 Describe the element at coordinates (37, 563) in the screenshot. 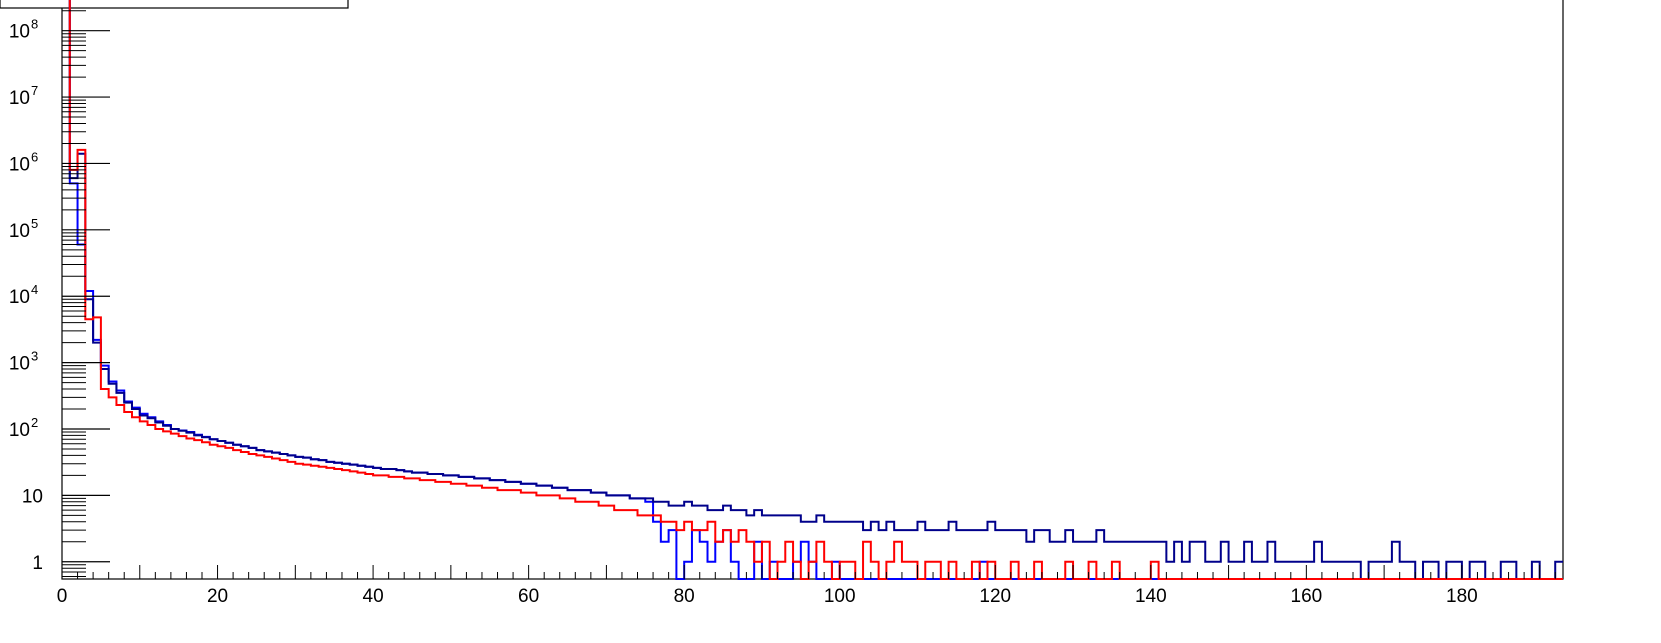

I see `y-tick-label: 1` at that location.